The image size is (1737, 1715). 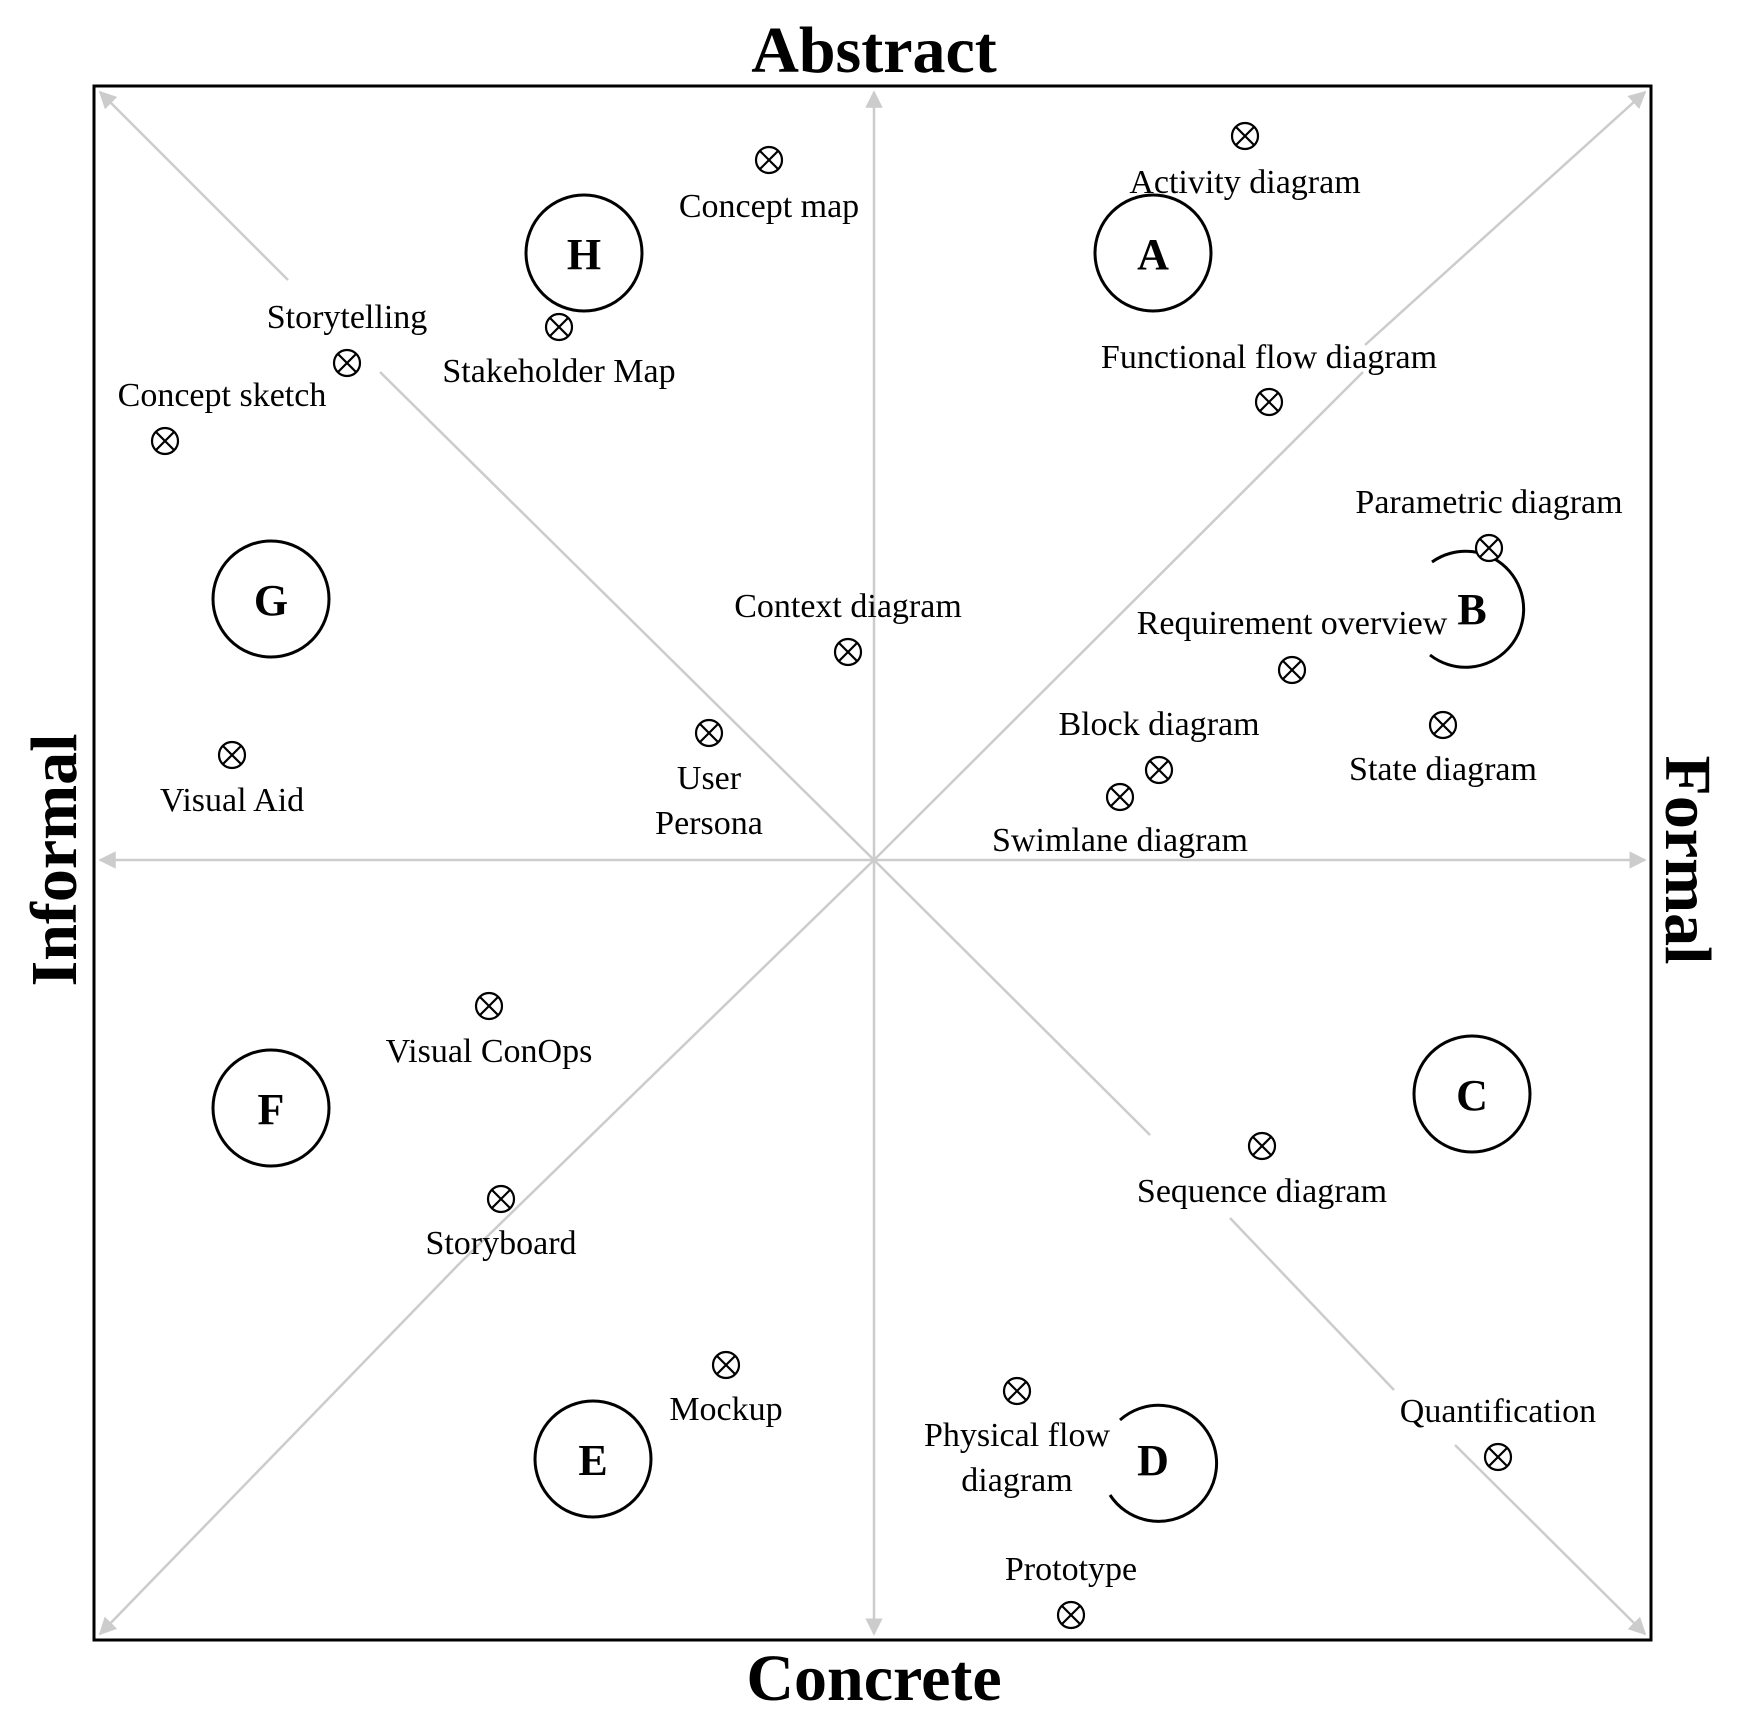 What do you see at coordinates (769, 185) in the screenshot?
I see `method-concept-map: Concept map` at bounding box center [769, 185].